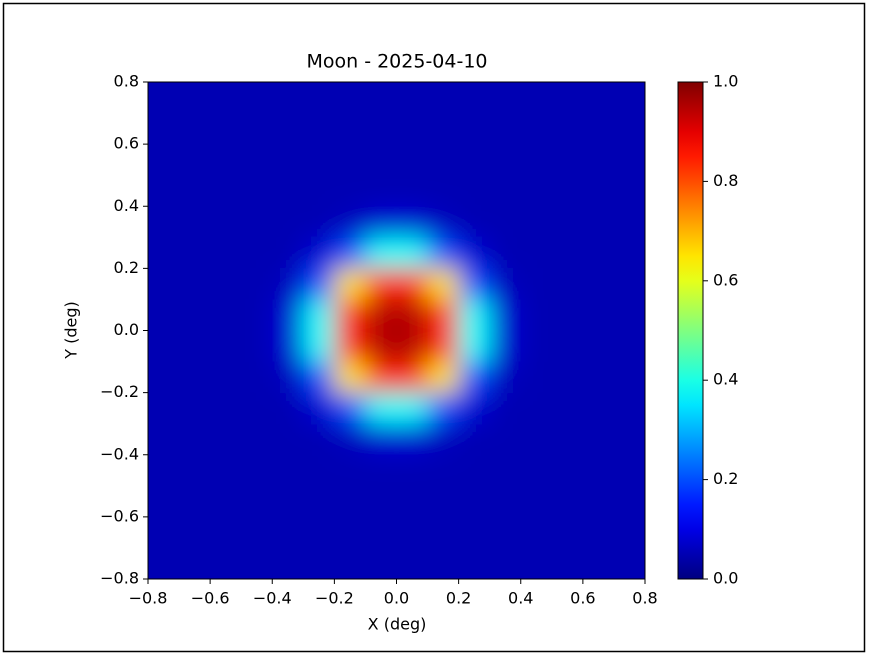 Image resolution: width=869 pixels, height=655 pixels. I want to click on colorbar-tick-label: 0.8, so click(725, 180).